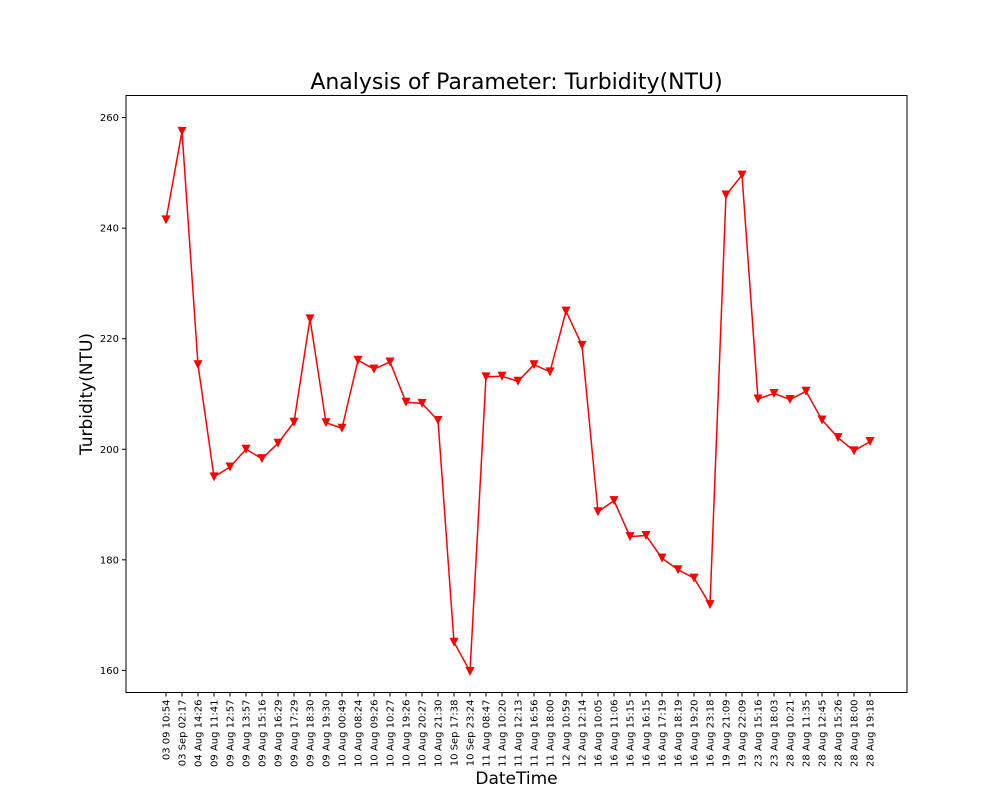 The height and width of the screenshot is (792, 1008). What do you see at coordinates (599, 733) in the screenshot?
I see `x-tick-label: 16 Aug 10:05` at bounding box center [599, 733].